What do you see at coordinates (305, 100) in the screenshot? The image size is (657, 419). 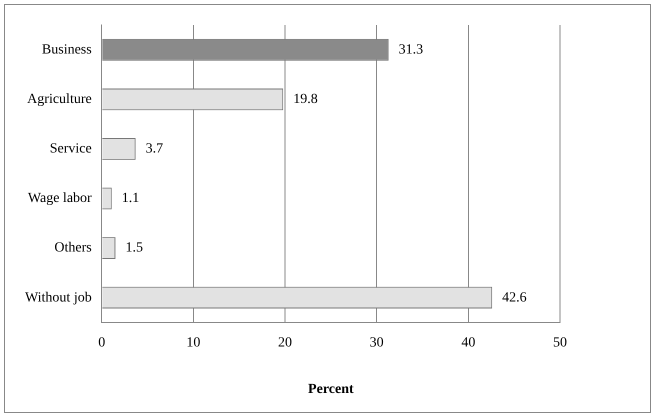 I see `data-label: 19.8` at bounding box center [305, 100].